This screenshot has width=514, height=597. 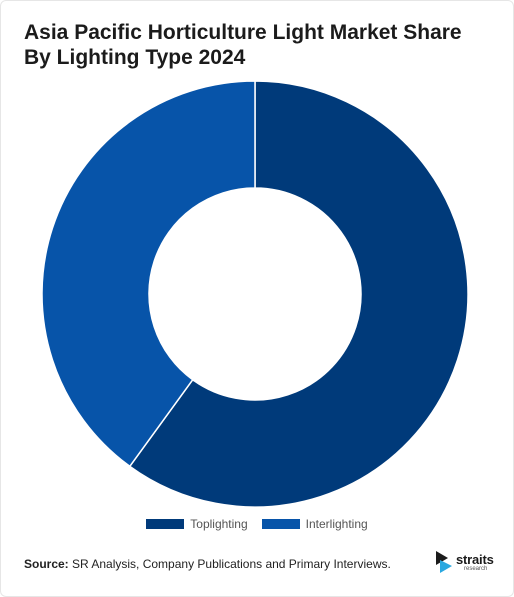 I want to click on chart-legend: Toplighting Interlighting, so click(x=257, y=524).